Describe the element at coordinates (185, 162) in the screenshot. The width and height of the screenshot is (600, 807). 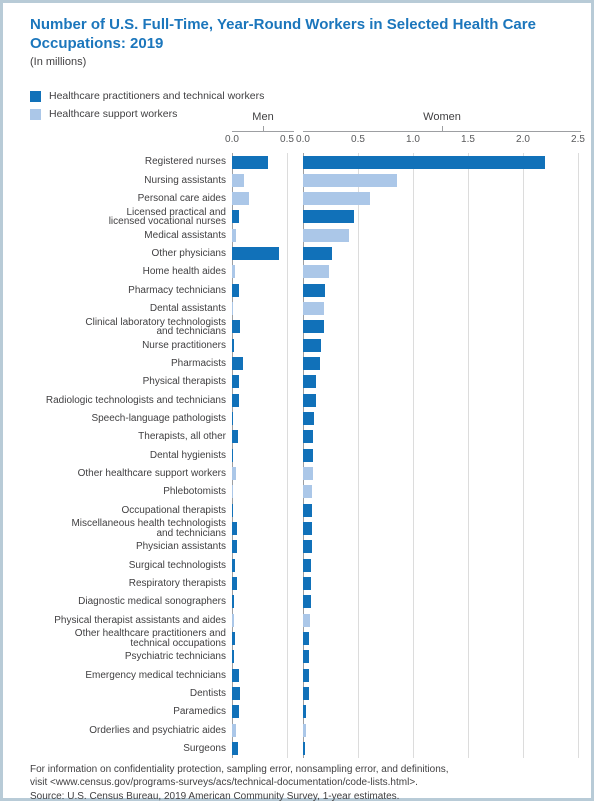
I see `row-label: Registered nurses` at that location.